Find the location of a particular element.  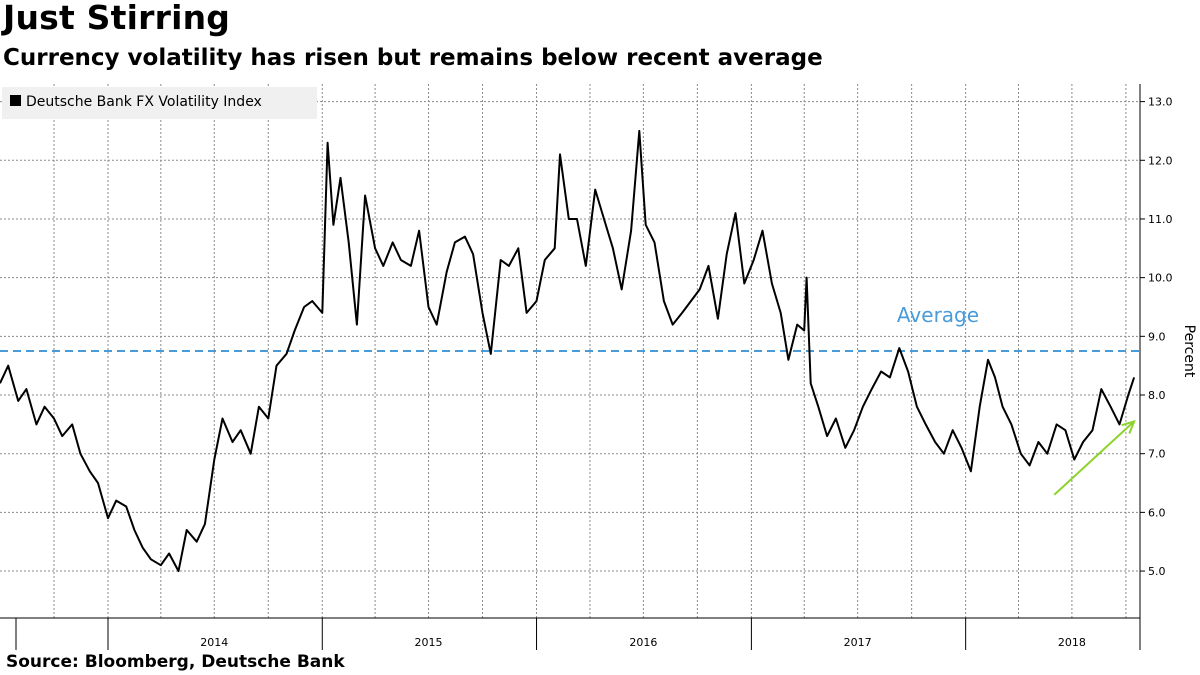

trend-arrow-head is located at coordinates (1128, 426).